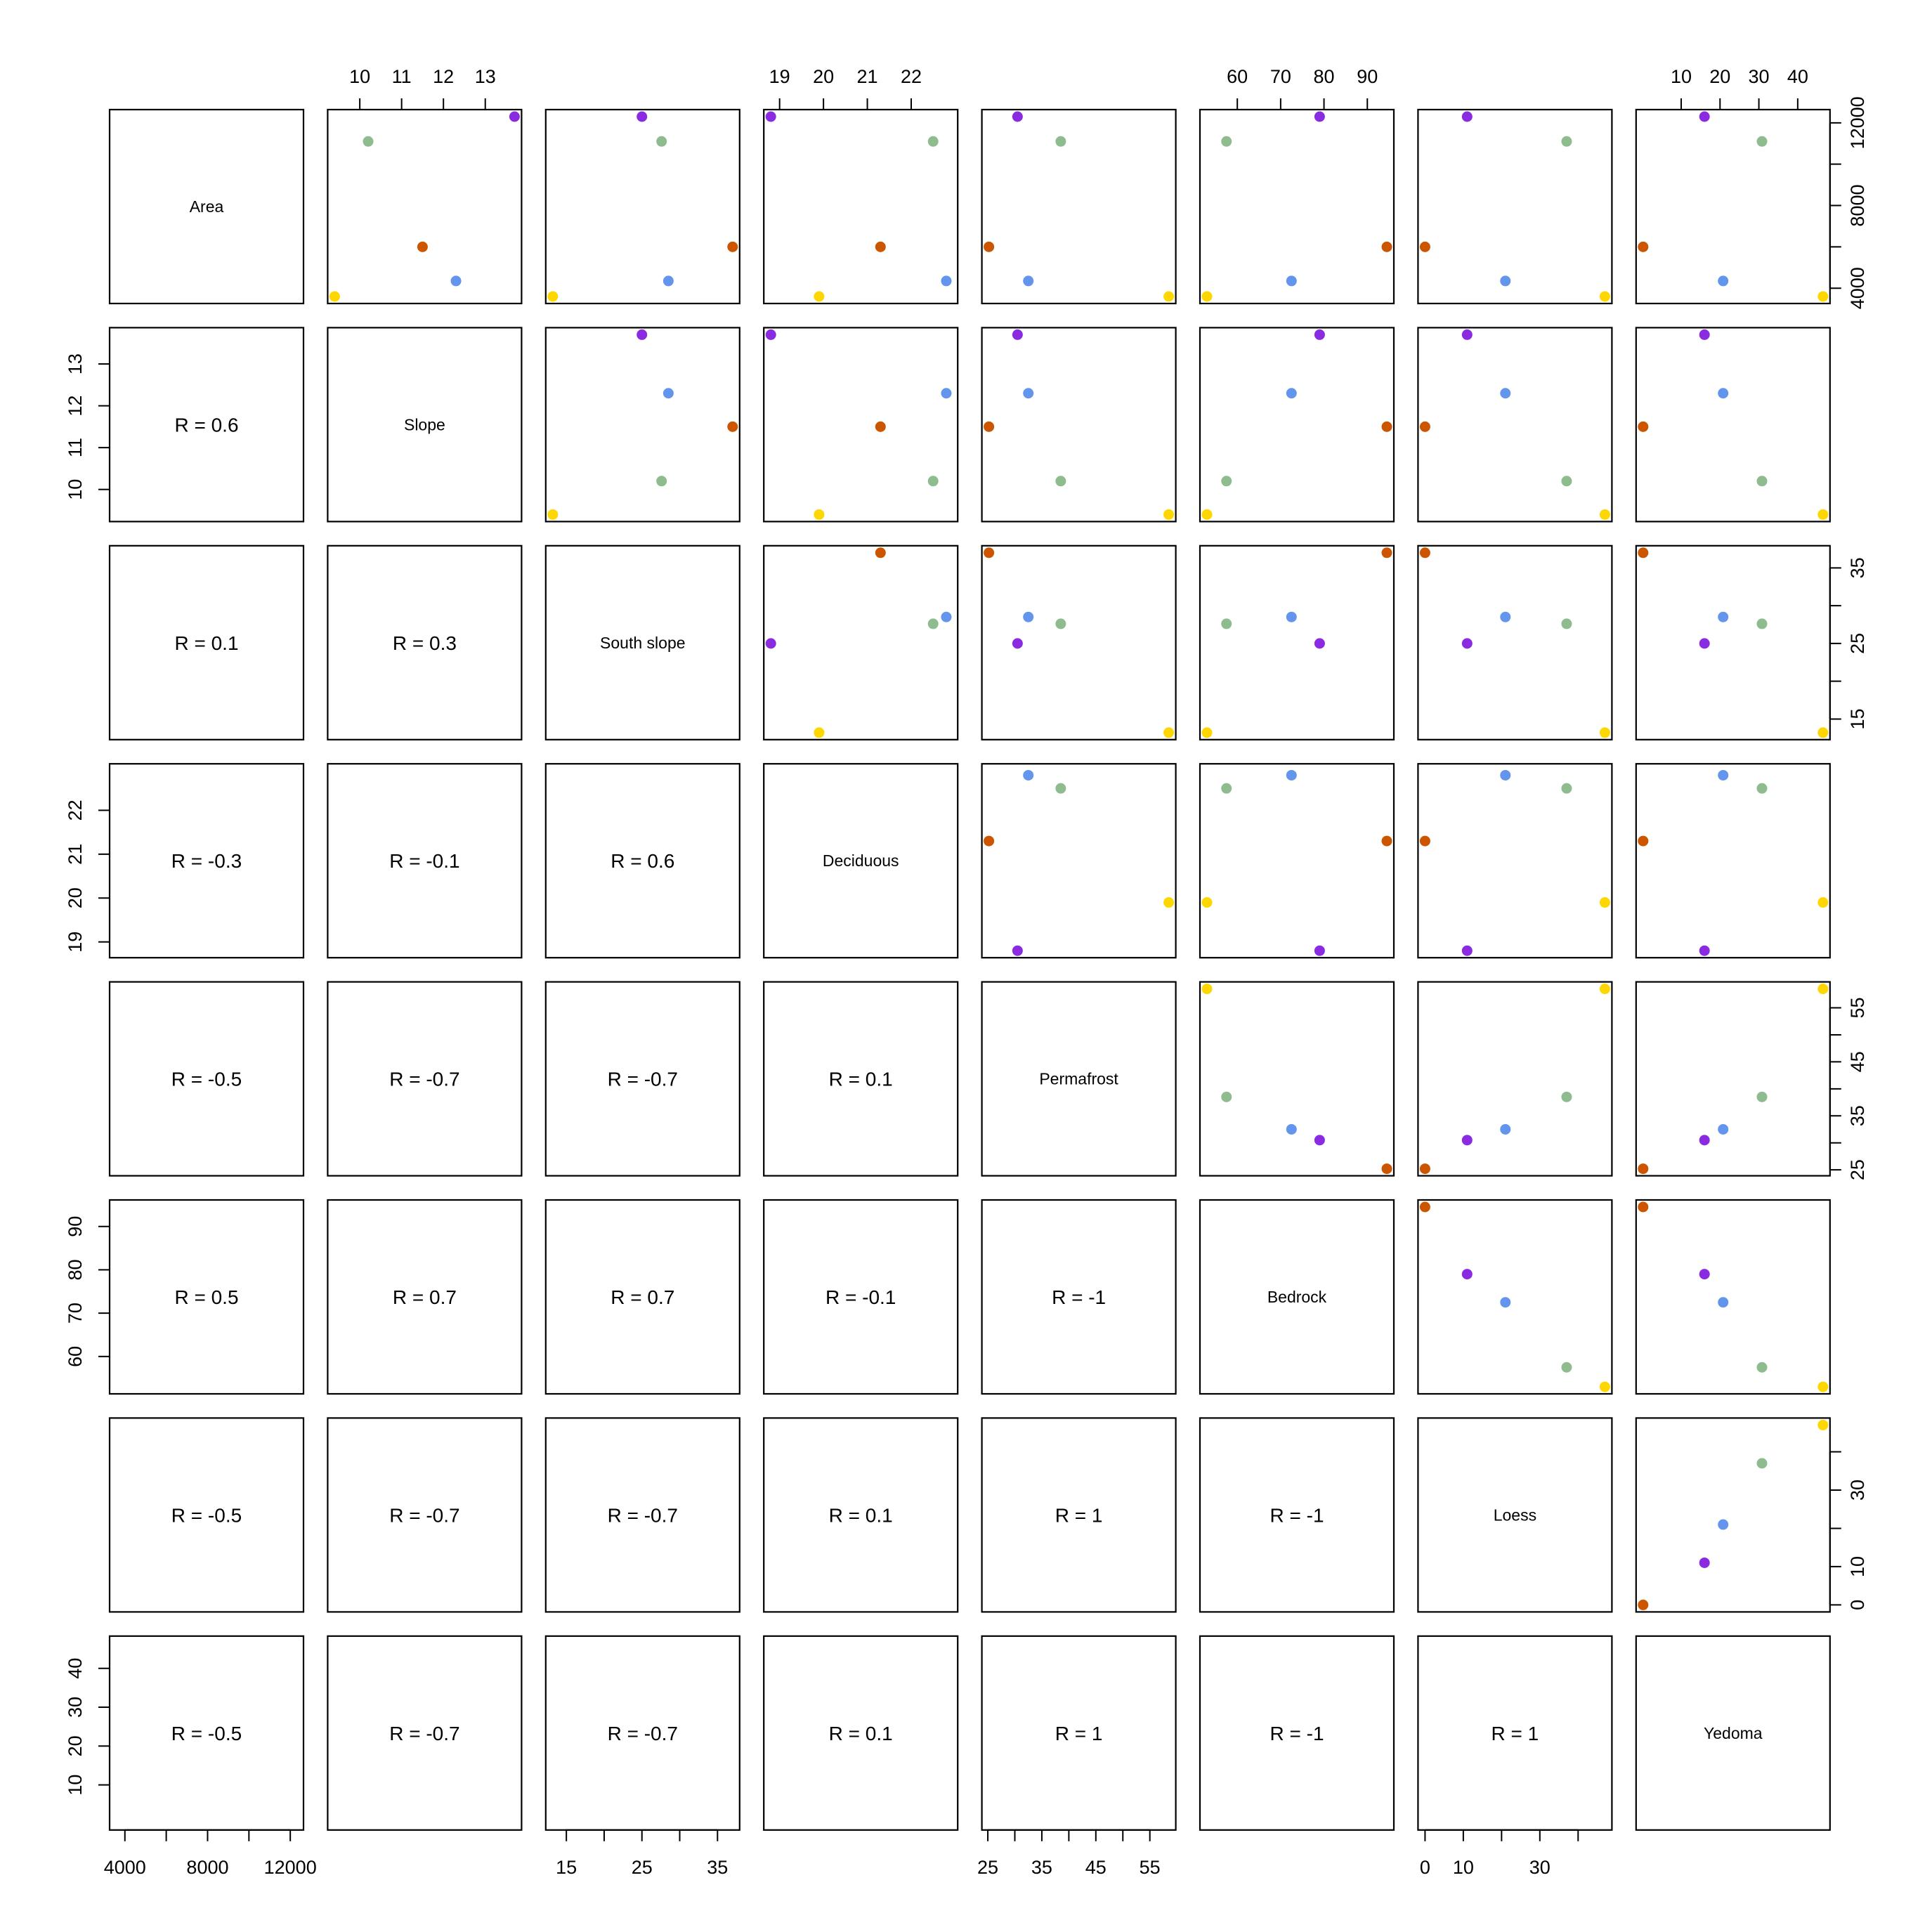 Image resolution: width=1932 pixels, height=1932 pixels. I want to click on panel-slope-vs-yedoma, so click(1733, 425).